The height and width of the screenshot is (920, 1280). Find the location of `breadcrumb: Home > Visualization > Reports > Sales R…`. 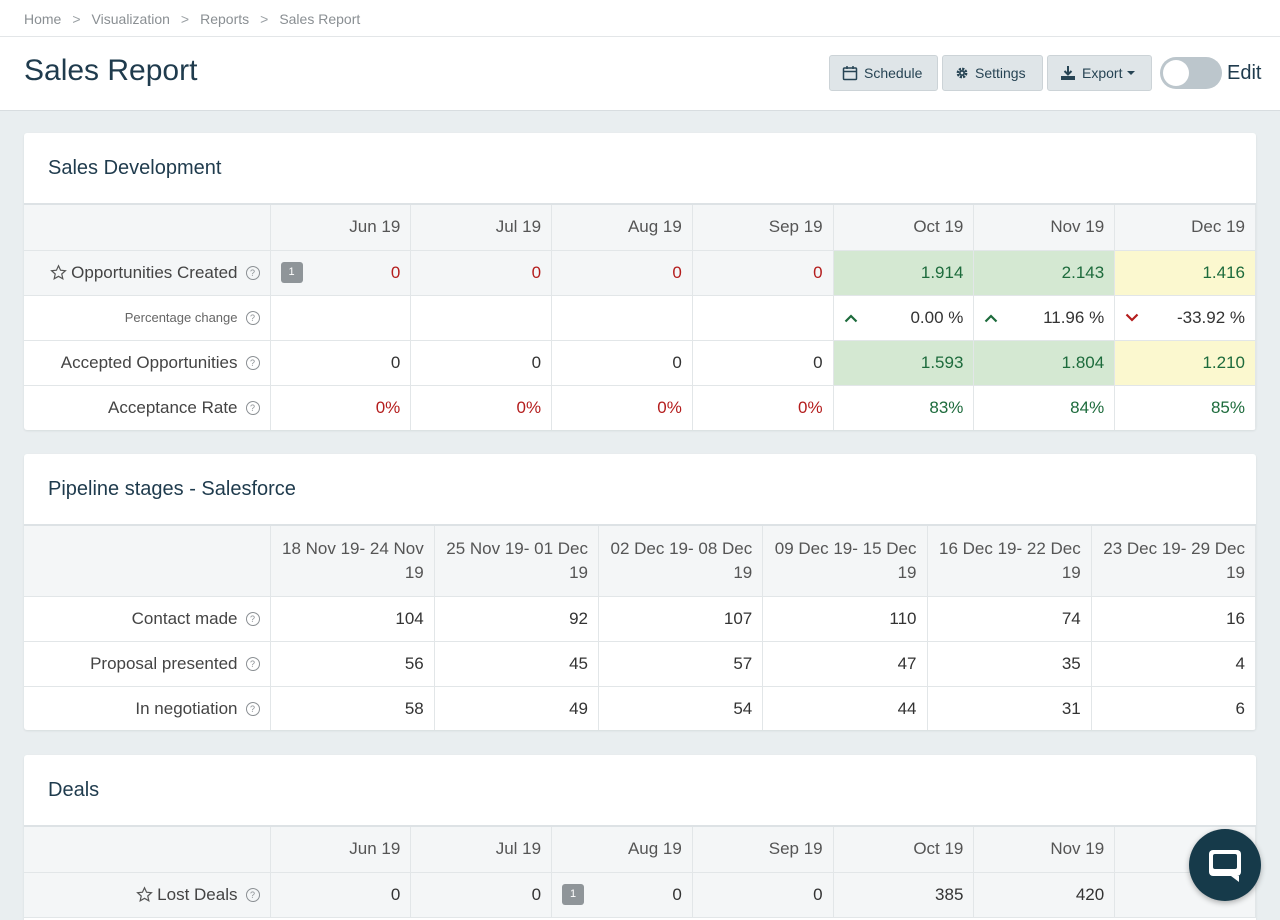

breadcrumb: Home > Visualization > Reports > Sales R… is located at coordinates (192, 19).